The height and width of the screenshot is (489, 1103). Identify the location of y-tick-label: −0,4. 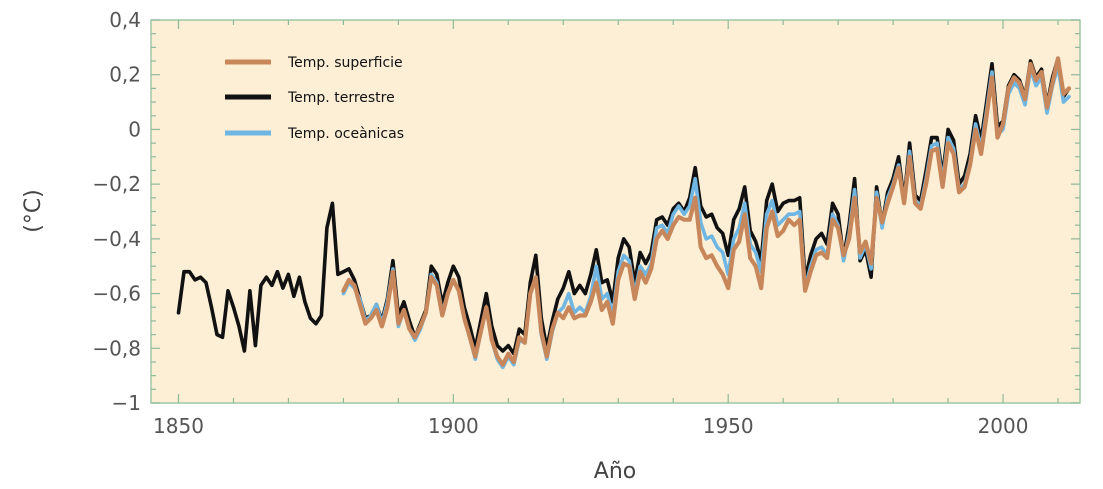
(116, 239).